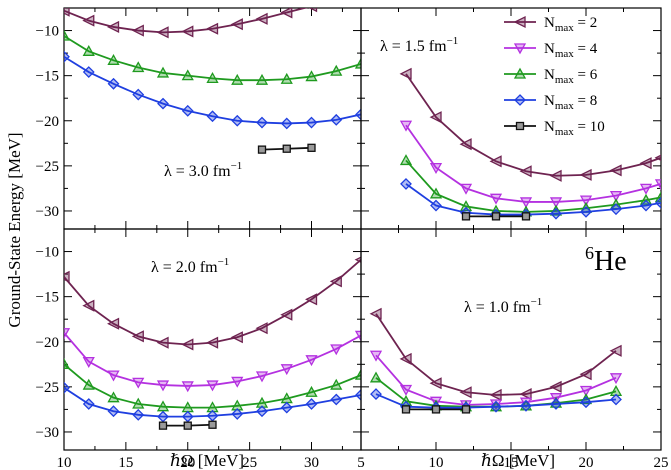 The width and height of the screenshot is (671, 470). What do you see at coordinates (436, 462) in the screenshot?
I see `x-tick-label: 10` at bounding box center [436, 462].